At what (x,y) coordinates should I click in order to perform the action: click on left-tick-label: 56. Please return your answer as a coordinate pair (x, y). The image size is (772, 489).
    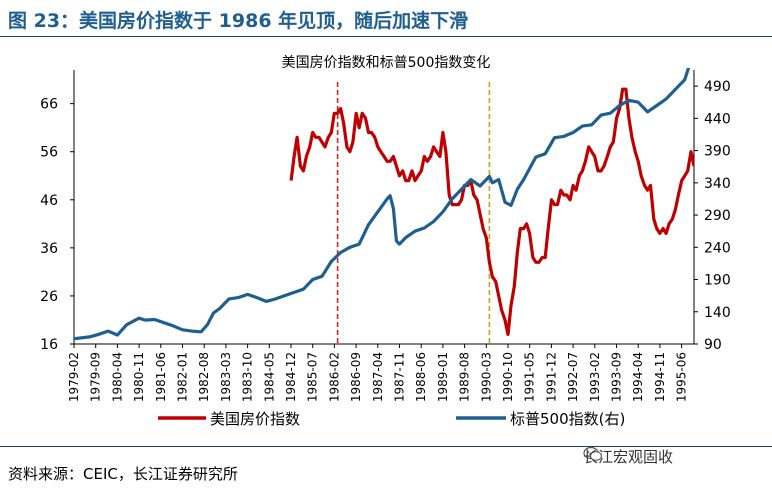
    Looking at the image, I should click on (49, 153).